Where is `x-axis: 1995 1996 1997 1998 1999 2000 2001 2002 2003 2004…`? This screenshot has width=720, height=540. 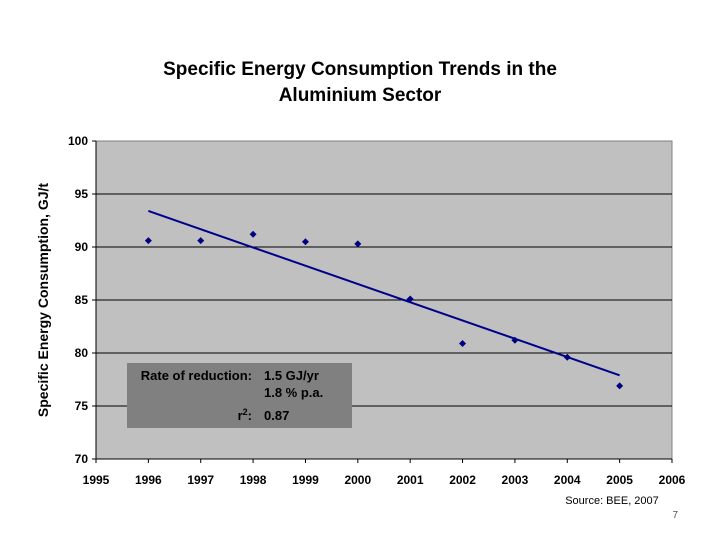 x-axis: 1995 1996 1997 1998 1999 2000 2001 2002 2003 2004… is located at coordinates (384, 472).